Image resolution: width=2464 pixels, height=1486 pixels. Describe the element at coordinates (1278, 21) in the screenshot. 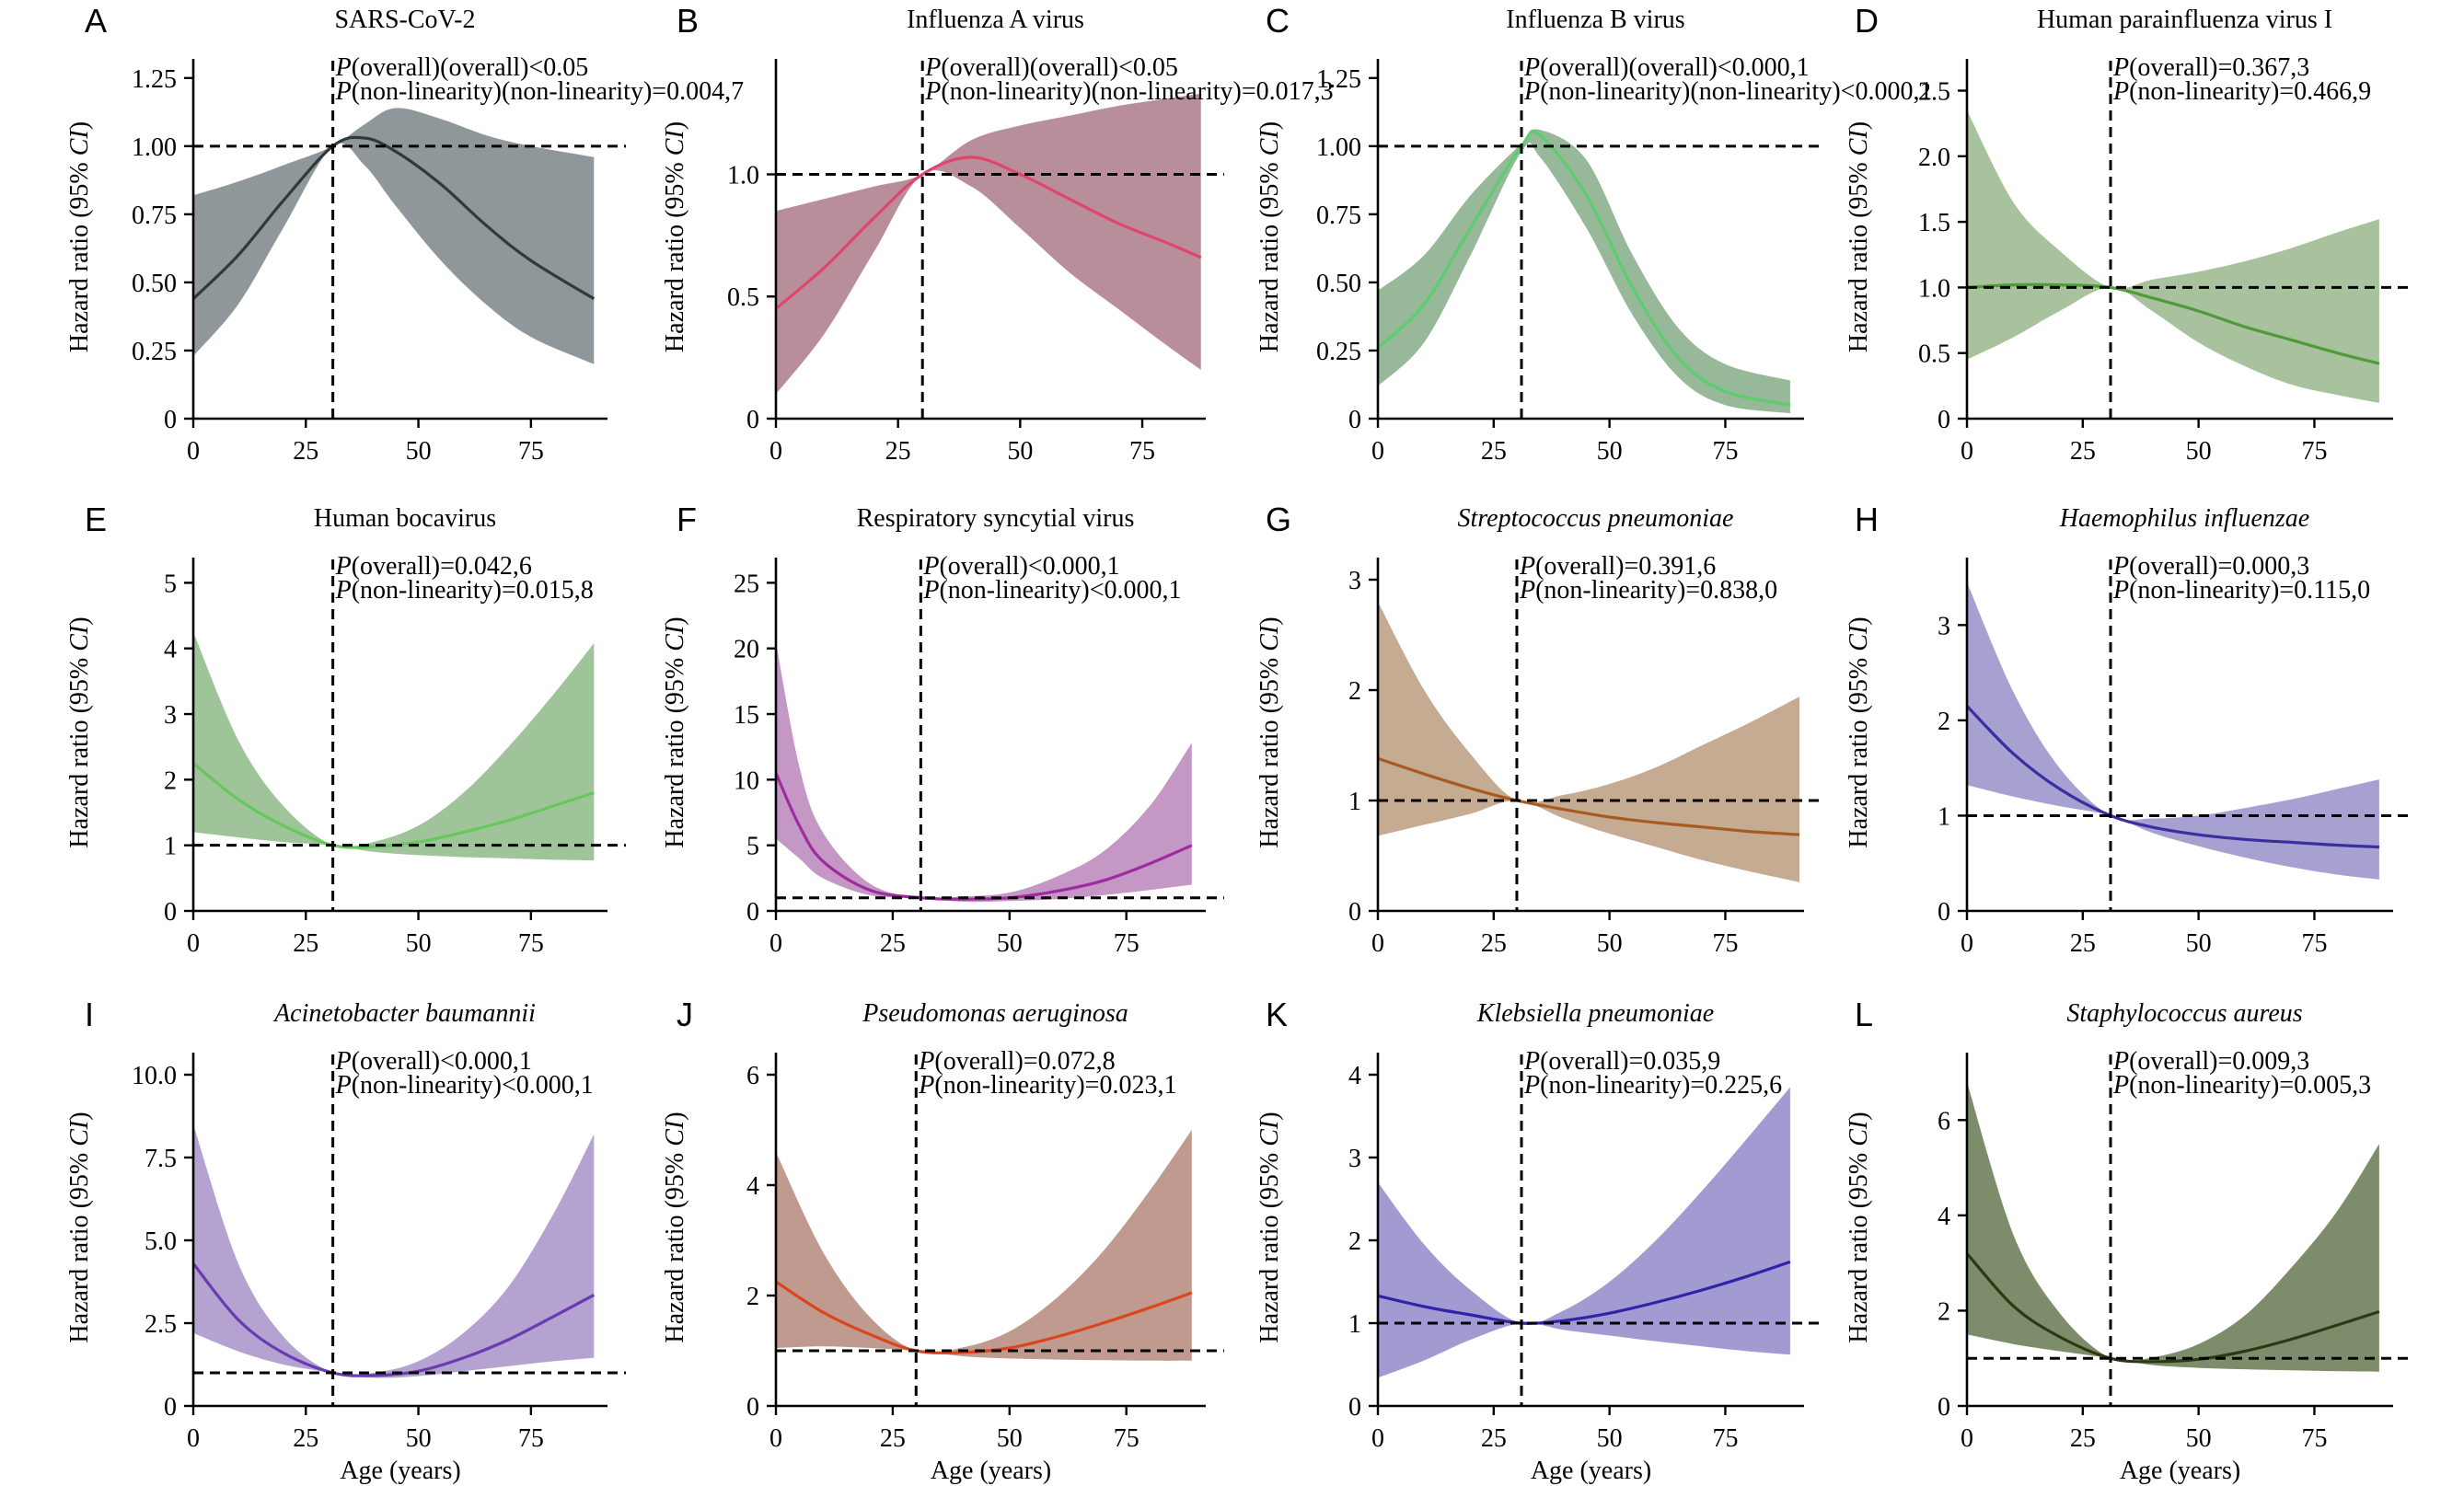

I see `panel-letter: C` at that location.